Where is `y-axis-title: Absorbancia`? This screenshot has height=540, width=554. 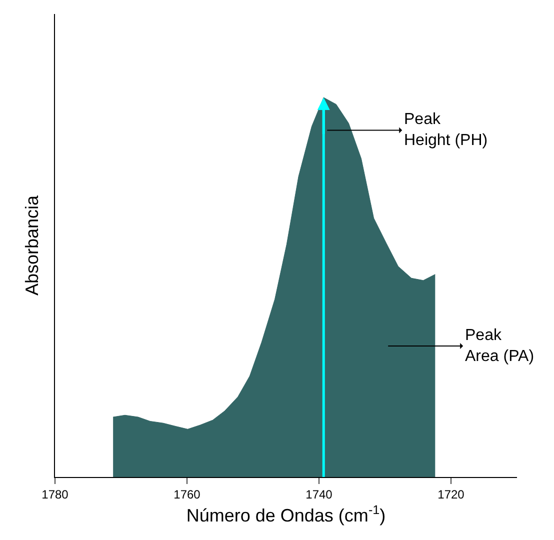
y-axis-title: Absorbancia is located at coordinates (32, 245).